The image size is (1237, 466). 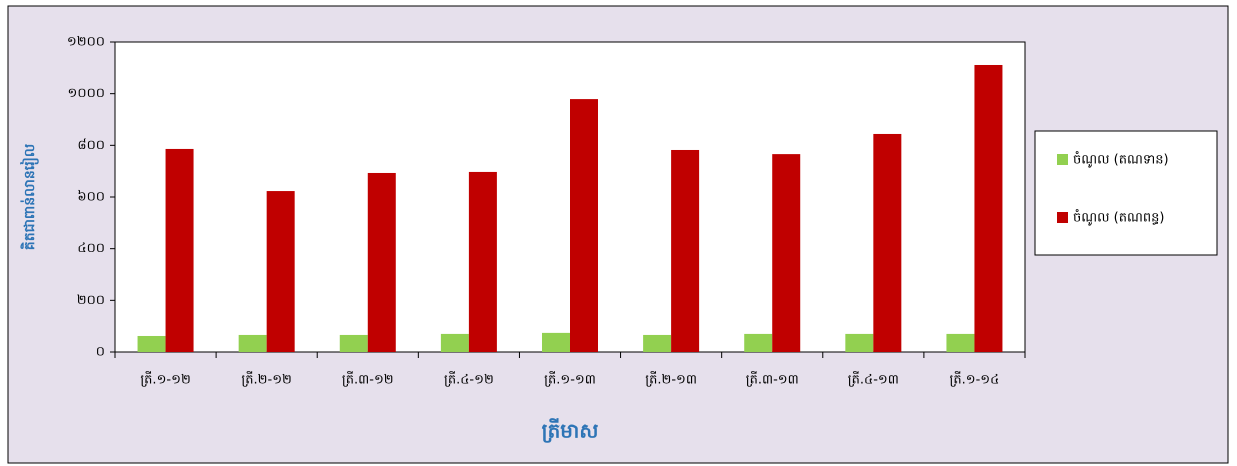 What do you see at coordinates (29, 197) in the screenshot?
I see `y-axis-label: គិតជាពាន់លានរៀល` at bounding box center [29, 197].